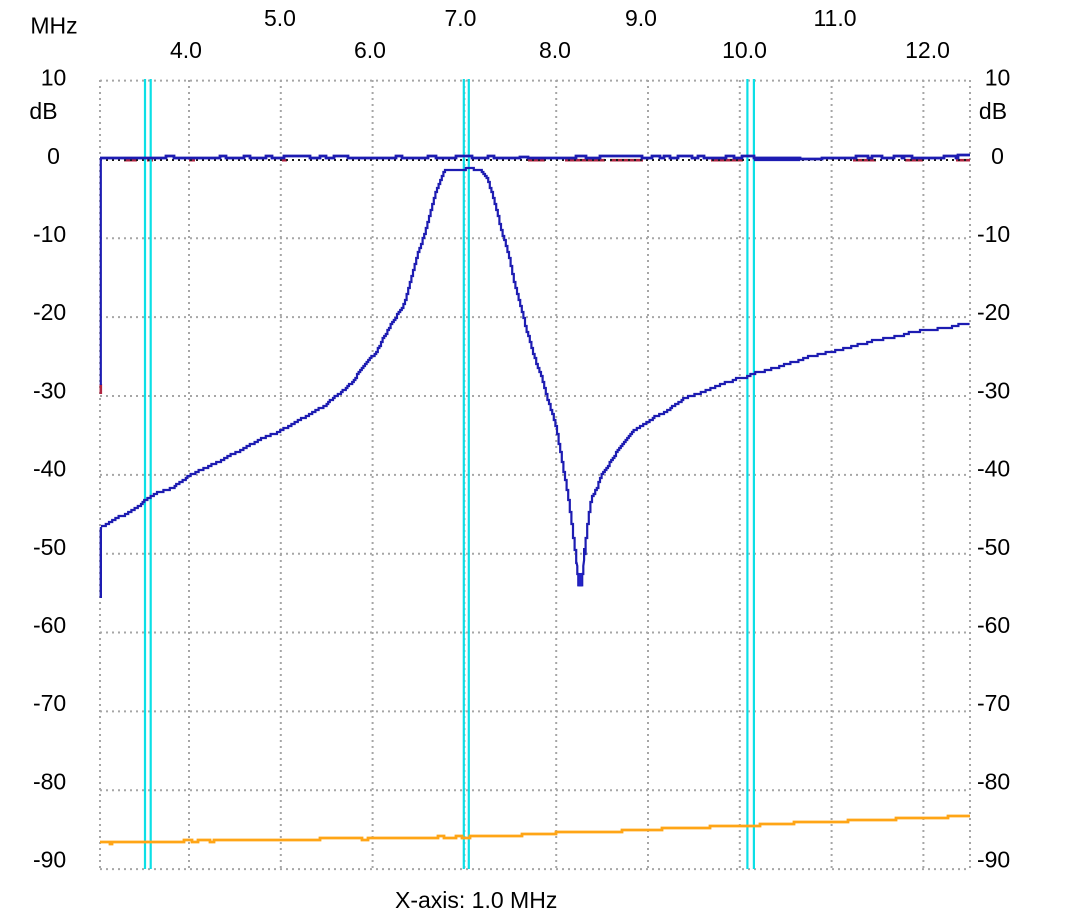  I want to click on svg-text: 9.0, so click(641, 18).